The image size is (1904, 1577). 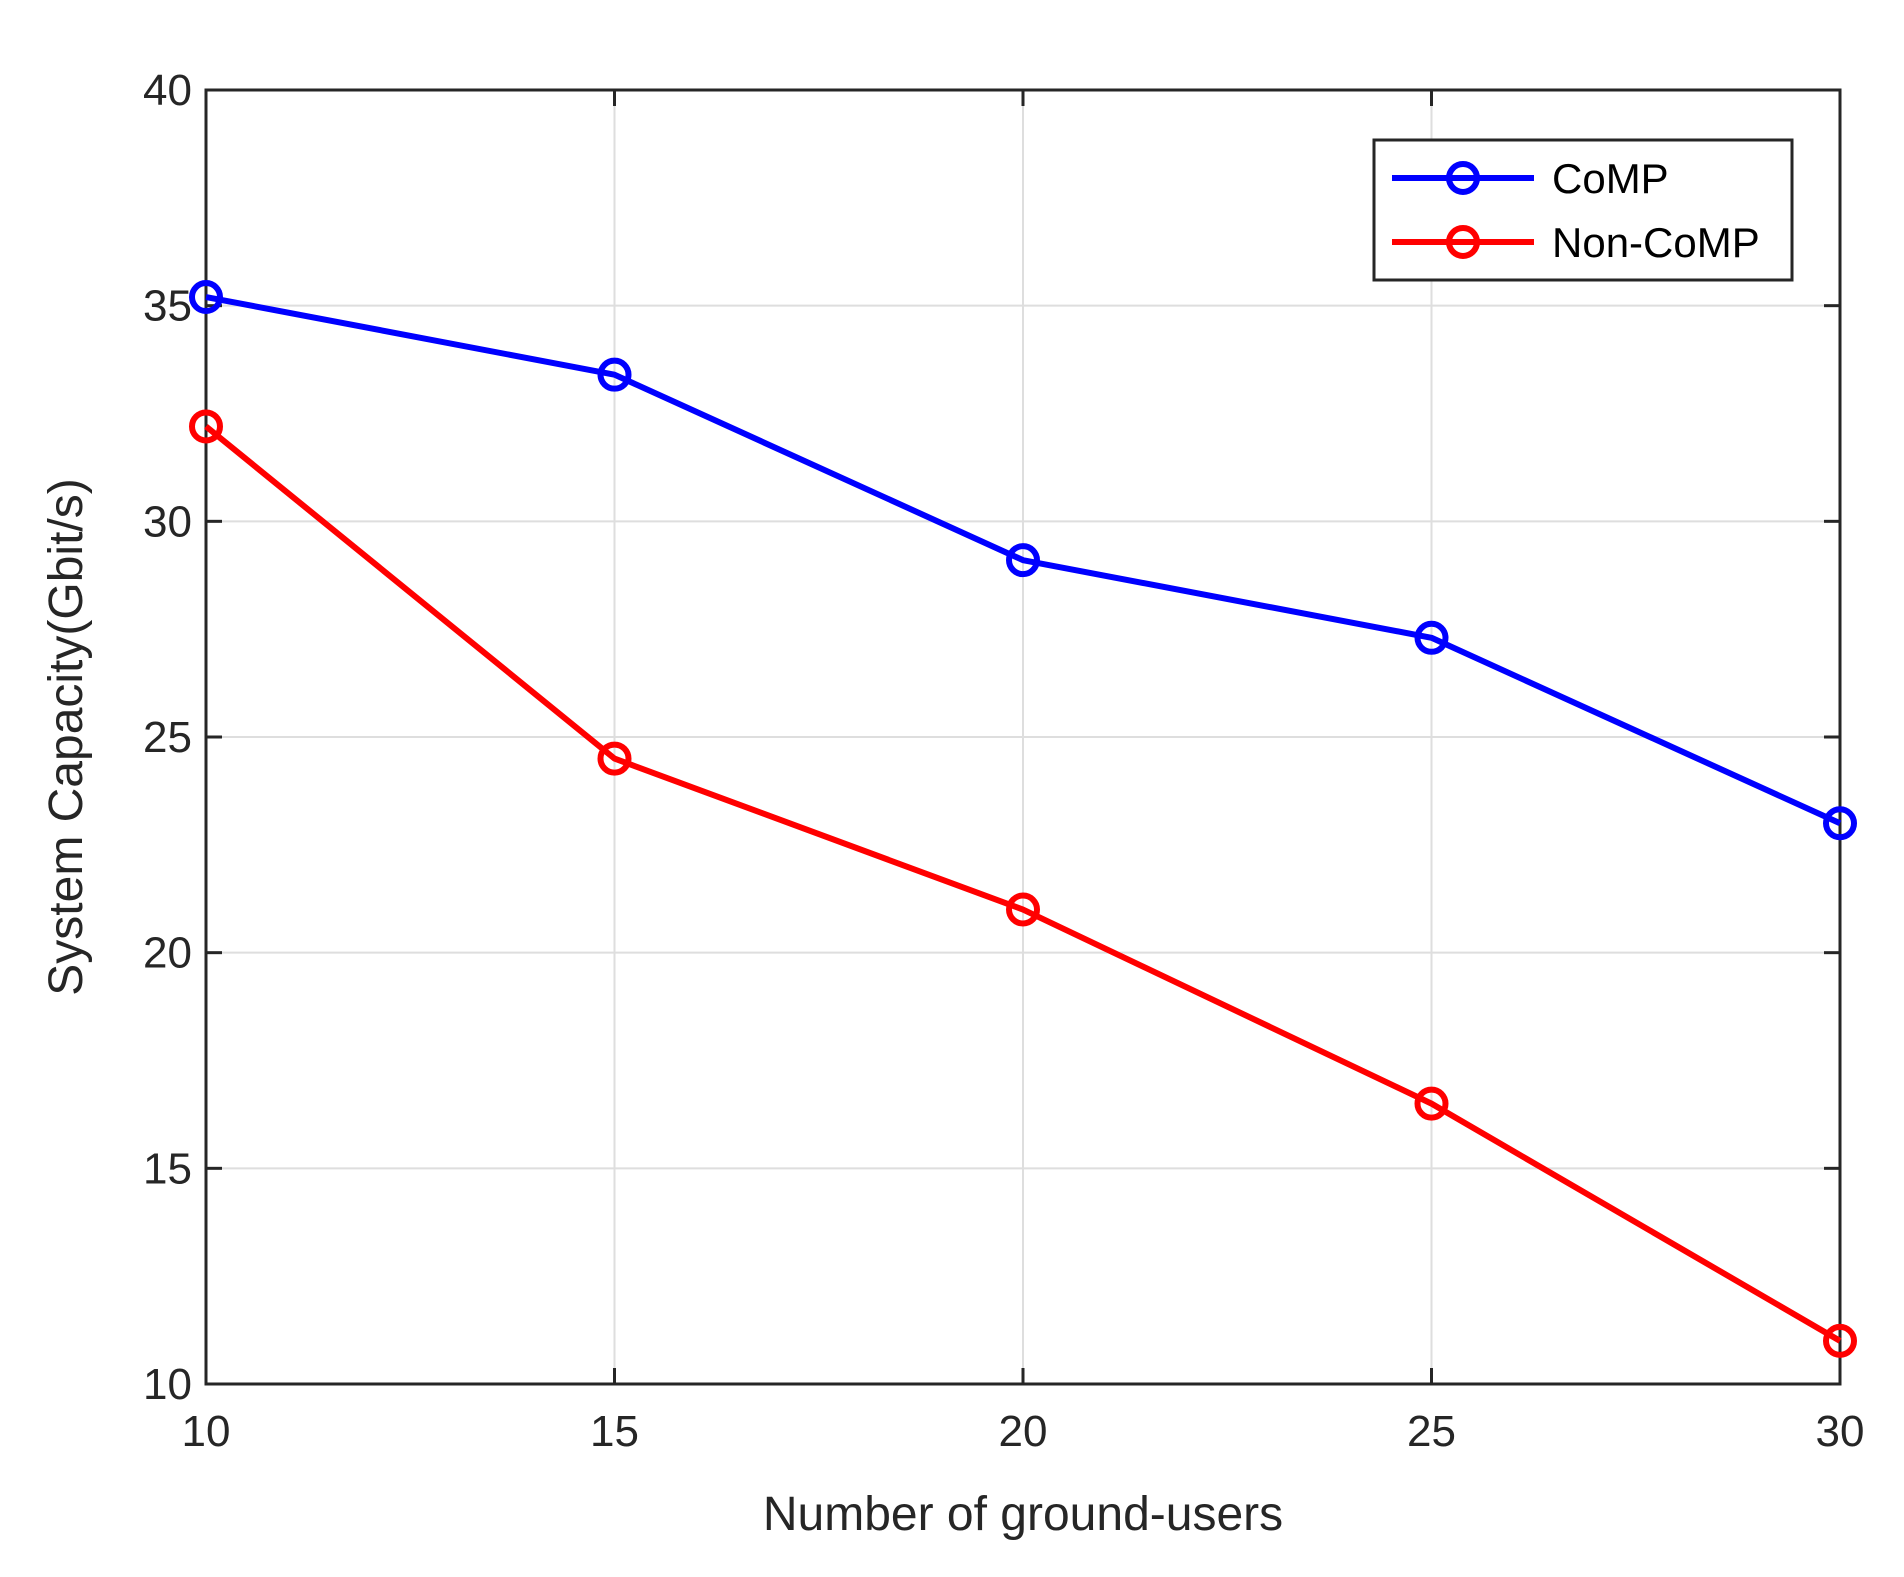 I want to click on legend: CoMP Non-CoMP, so click(x=1583, y=210).